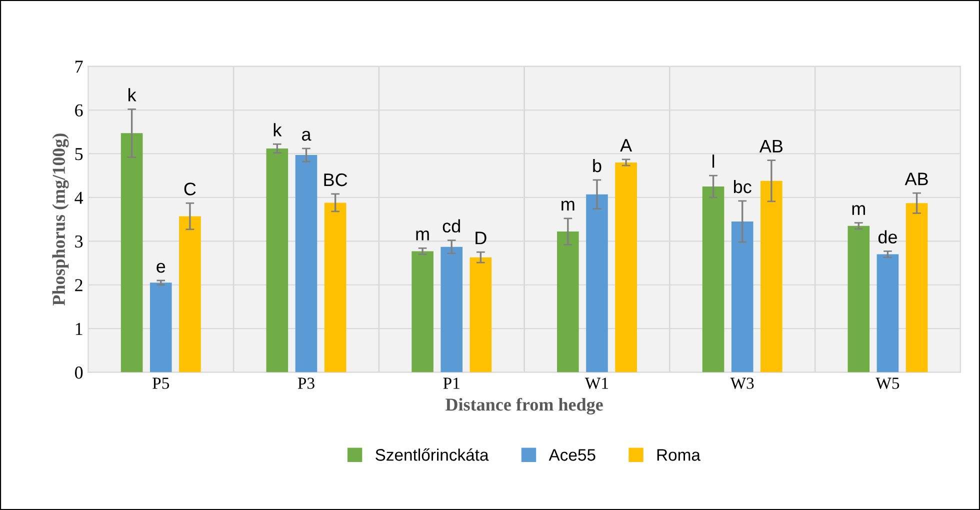  Describe the element at coordinates (79, 154) in the screenshot. I see `y-tick-label: 5` at that location.